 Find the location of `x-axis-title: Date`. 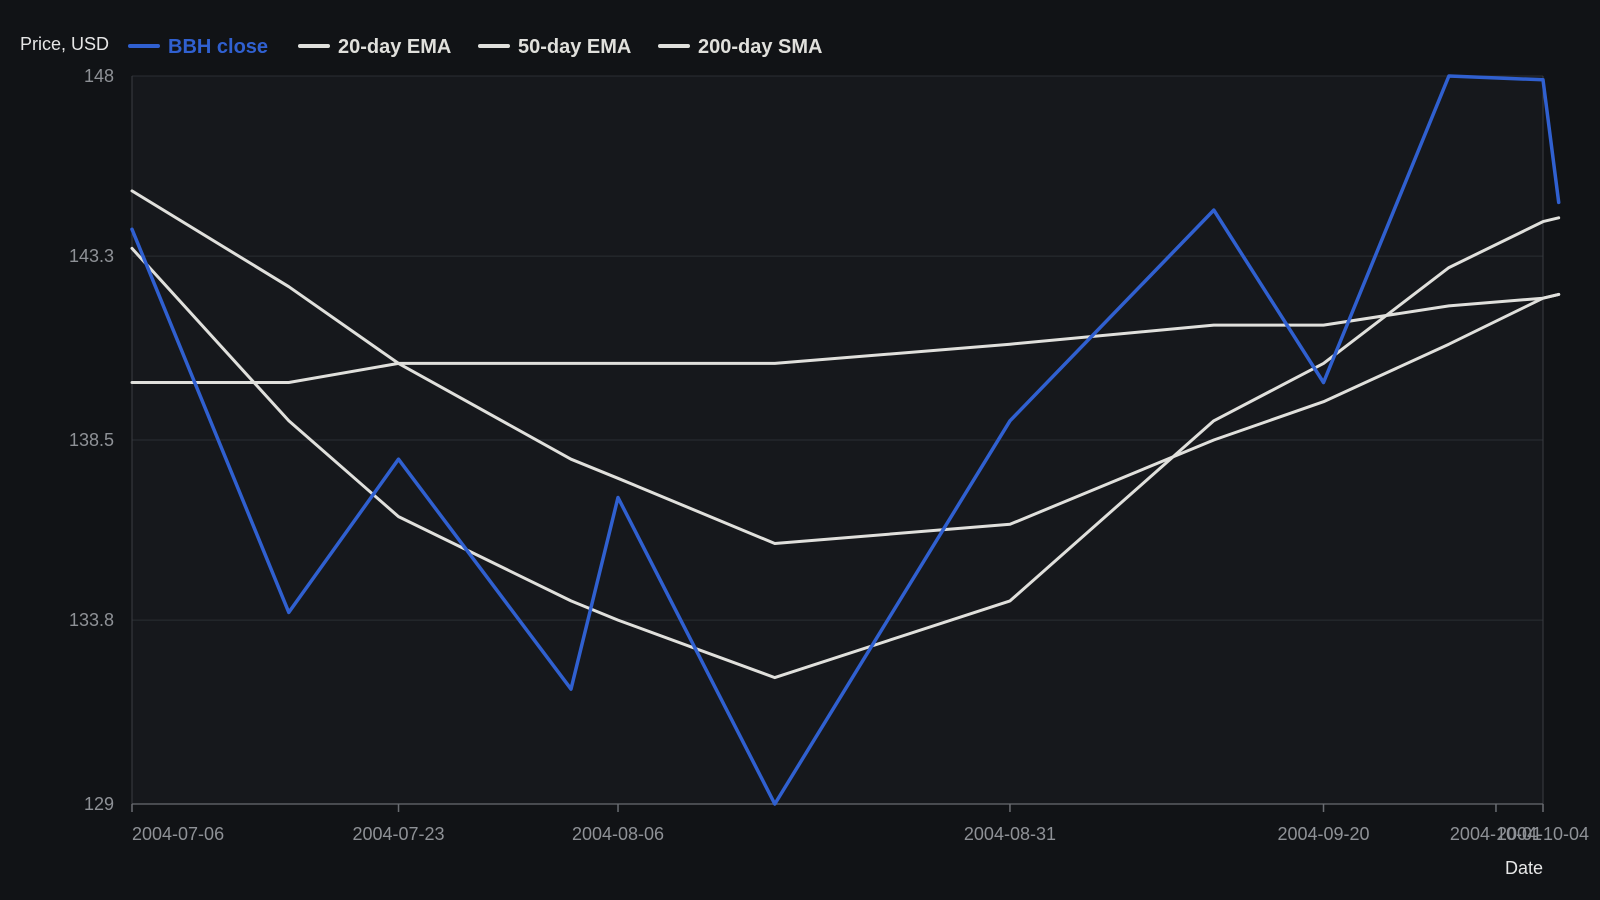

x-axis-title: Date is located at coordinates (1524, 868).